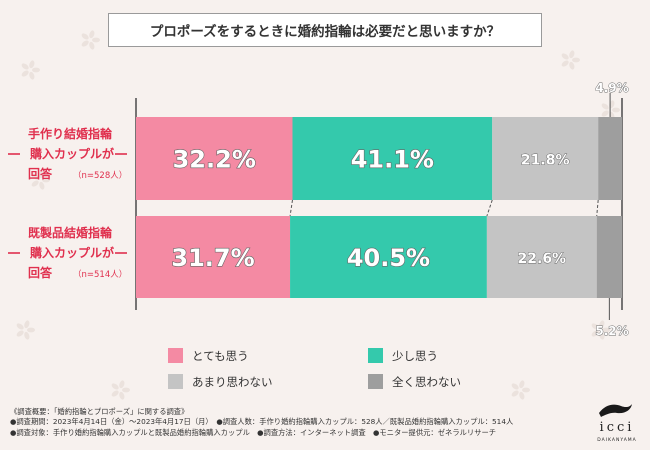 The width and height of the screenshot is (650, 450). I want to click on data-label: 40.5%, so click(388, 258).